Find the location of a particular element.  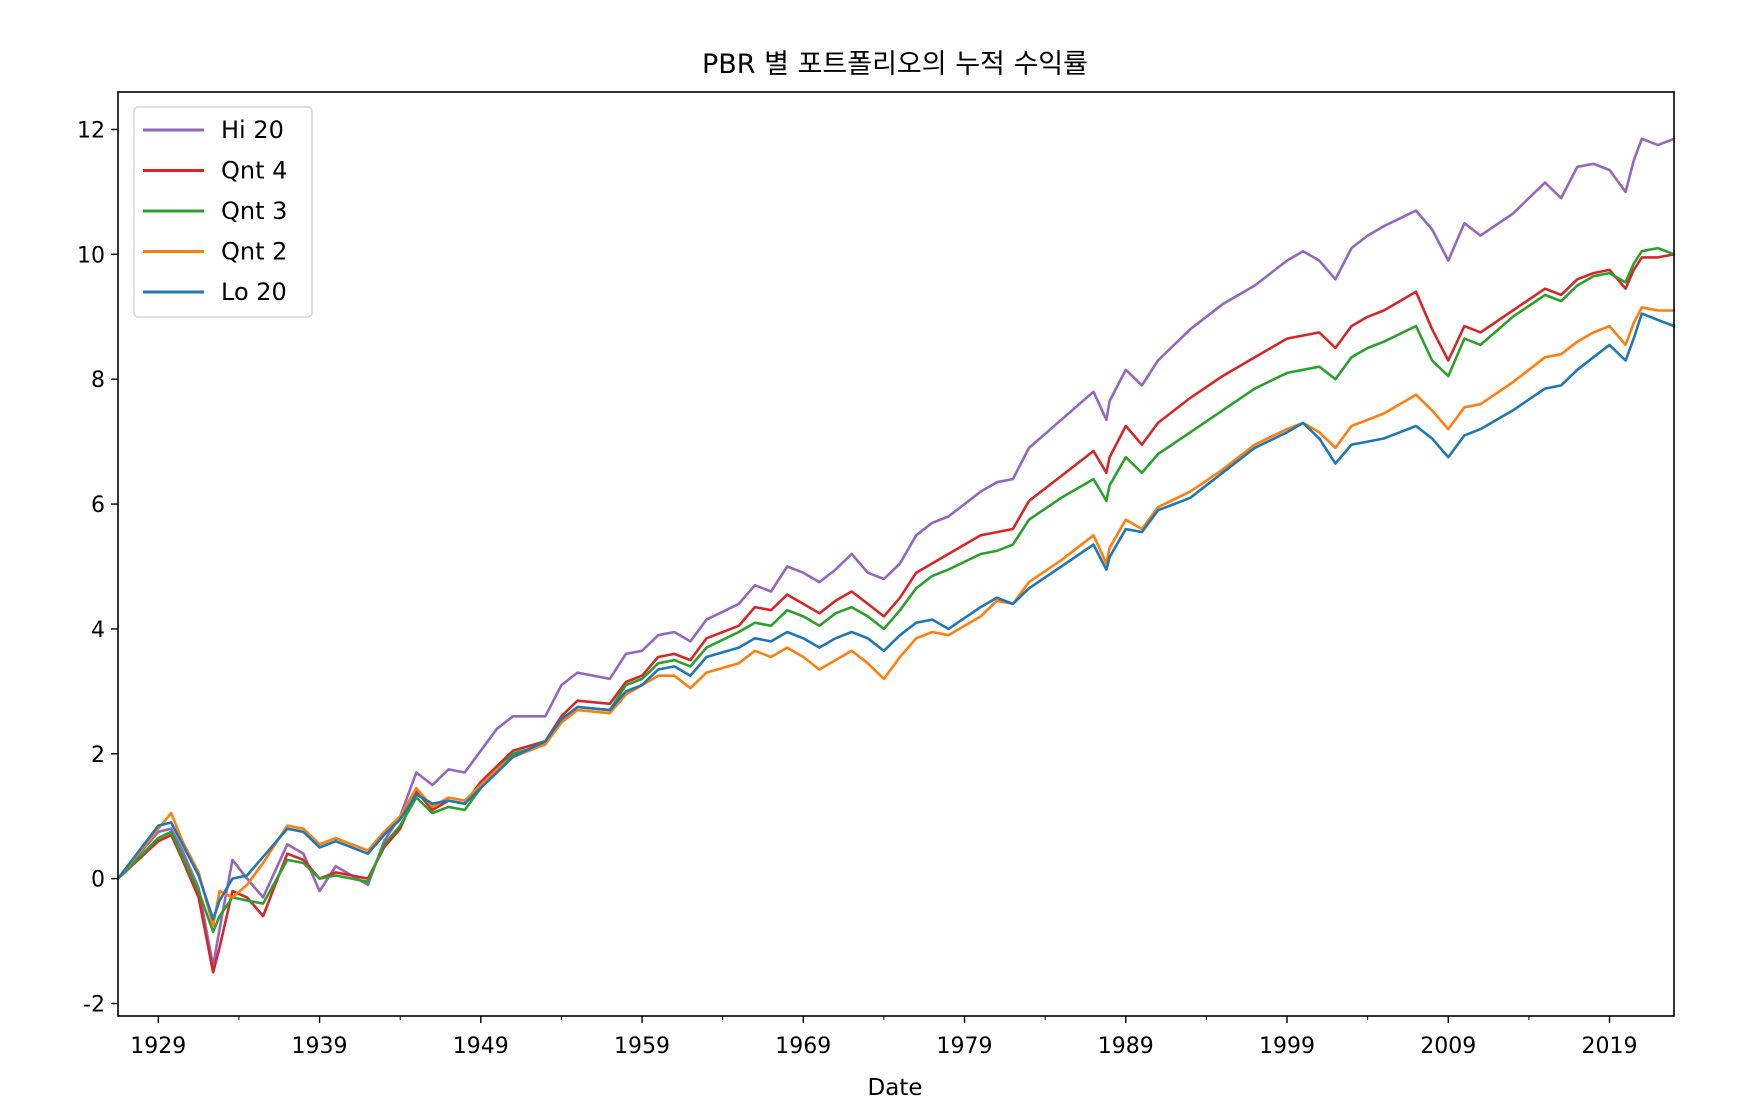

x-tick-label: 1999 is located at coordinates (1287, 1046).